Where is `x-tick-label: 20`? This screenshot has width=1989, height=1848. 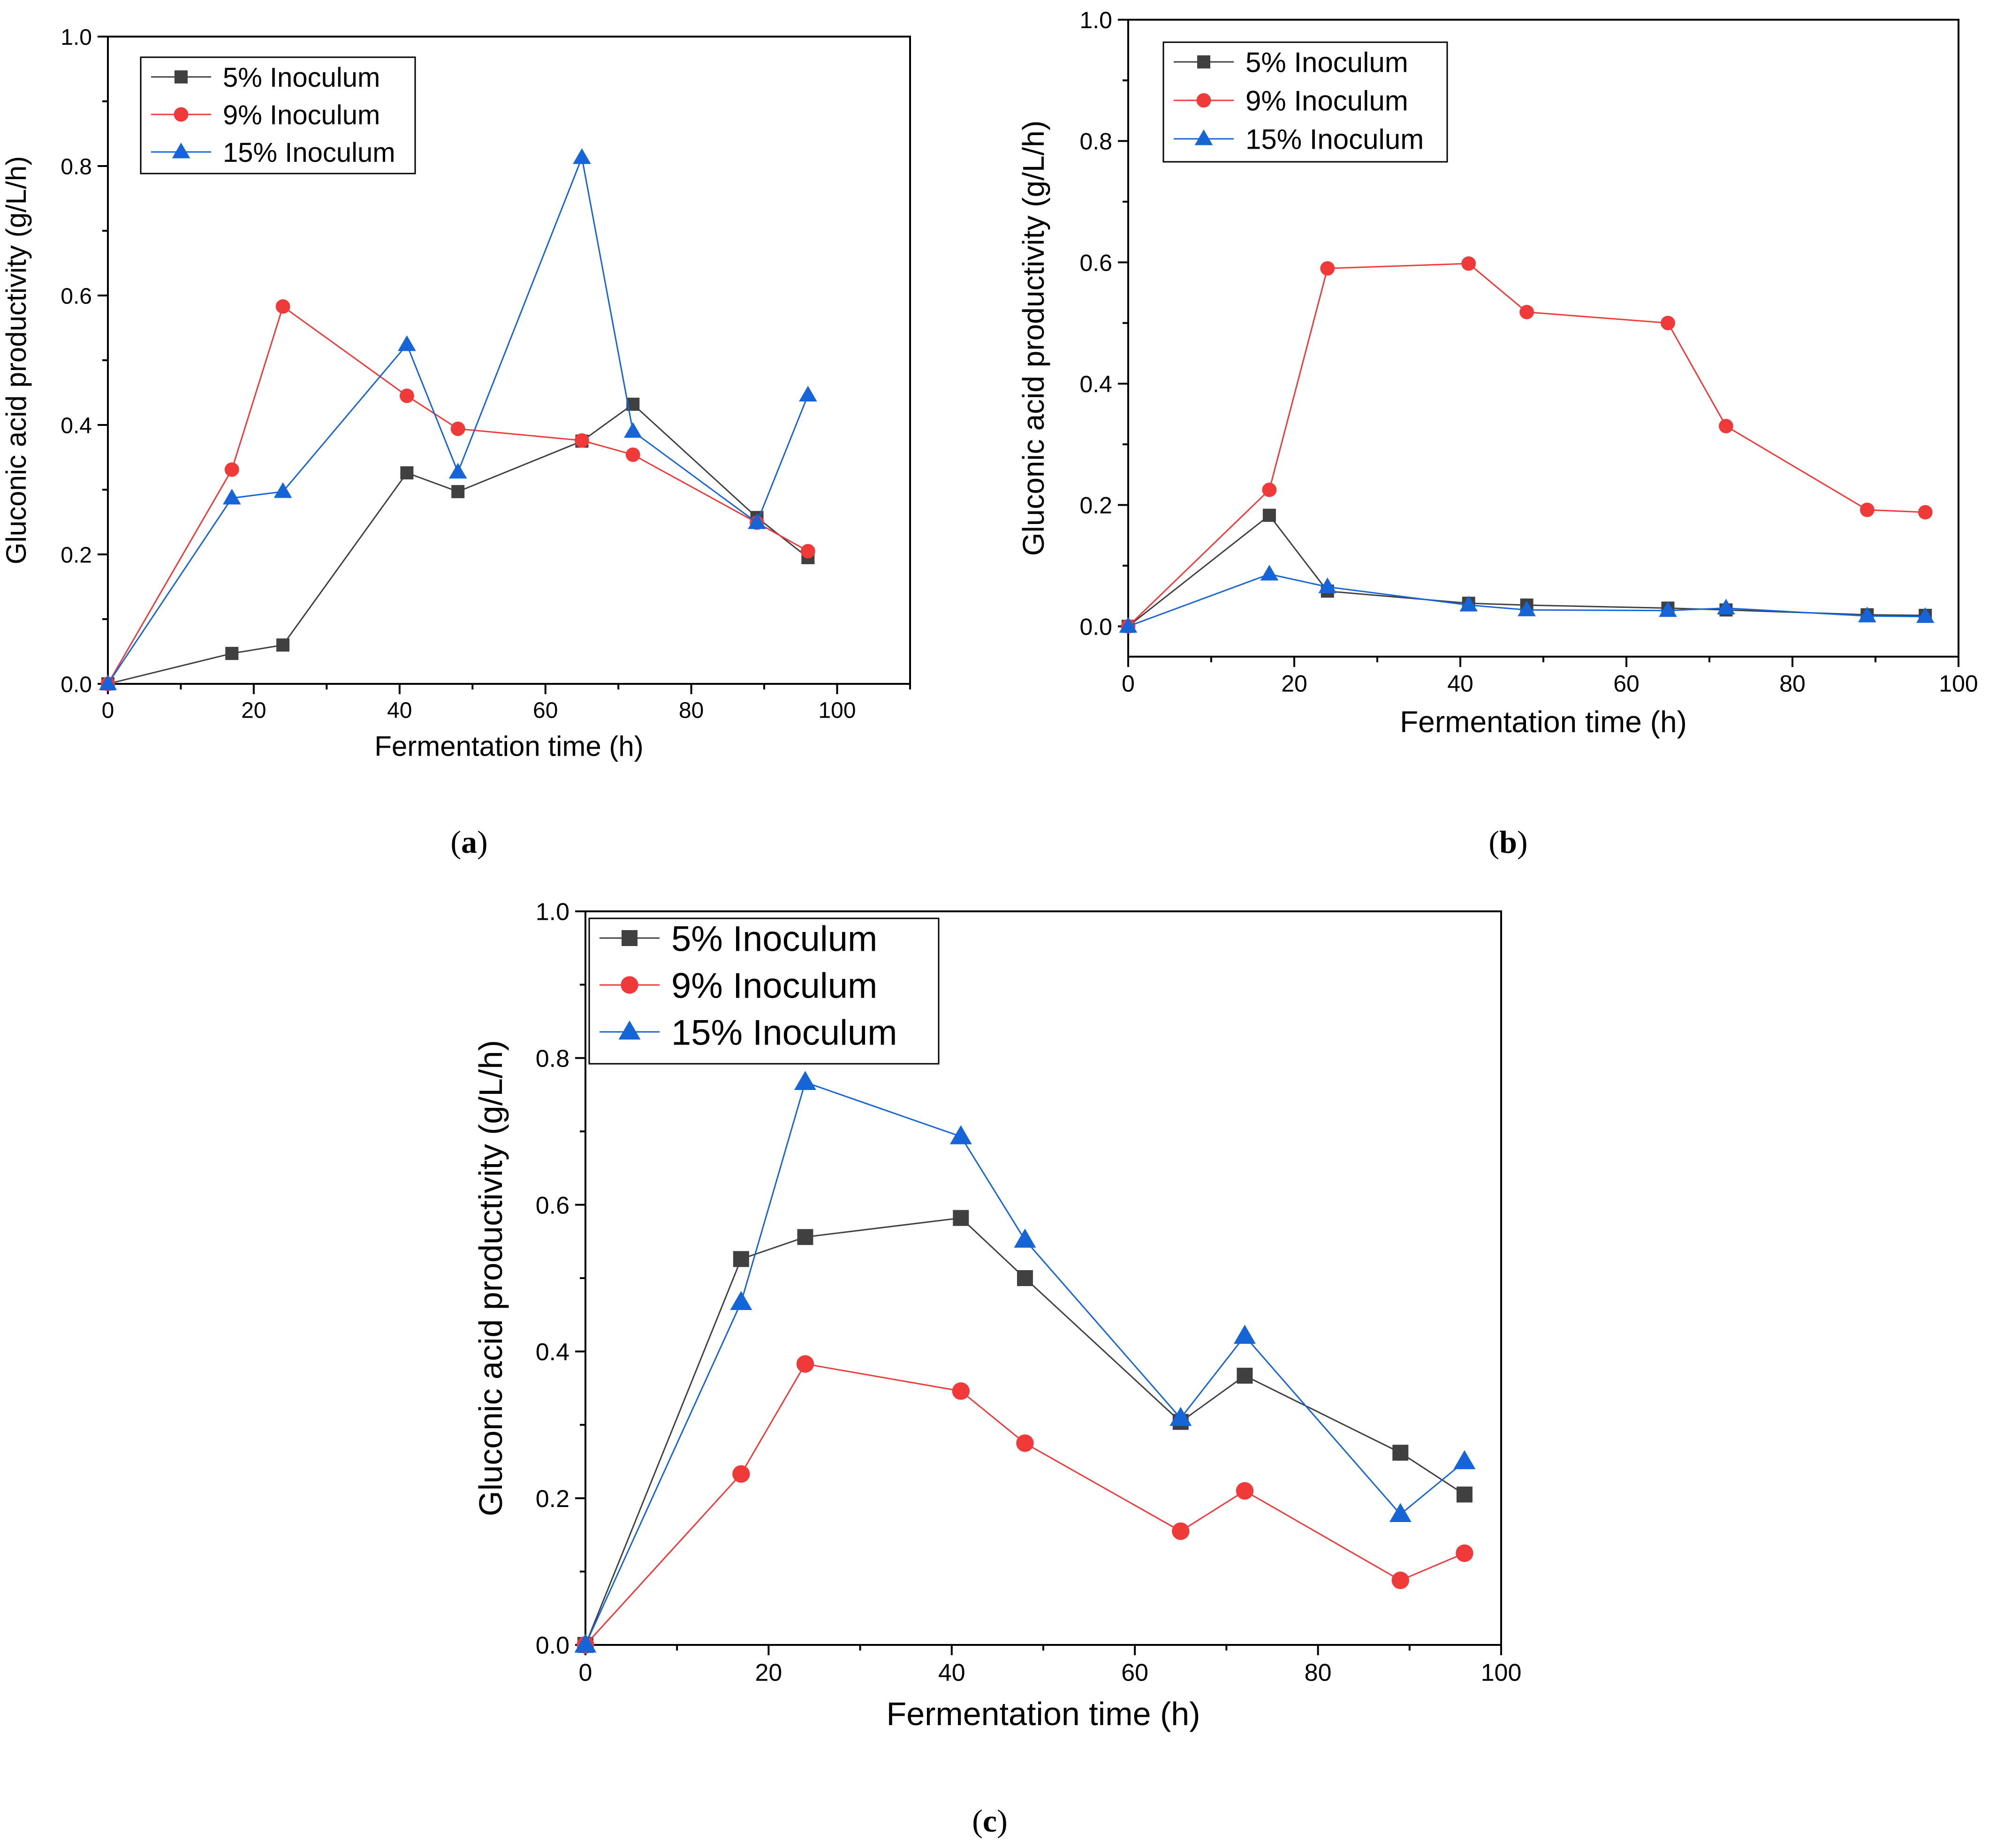
x-tick-label: 20 is located at coordinates (253, 711).